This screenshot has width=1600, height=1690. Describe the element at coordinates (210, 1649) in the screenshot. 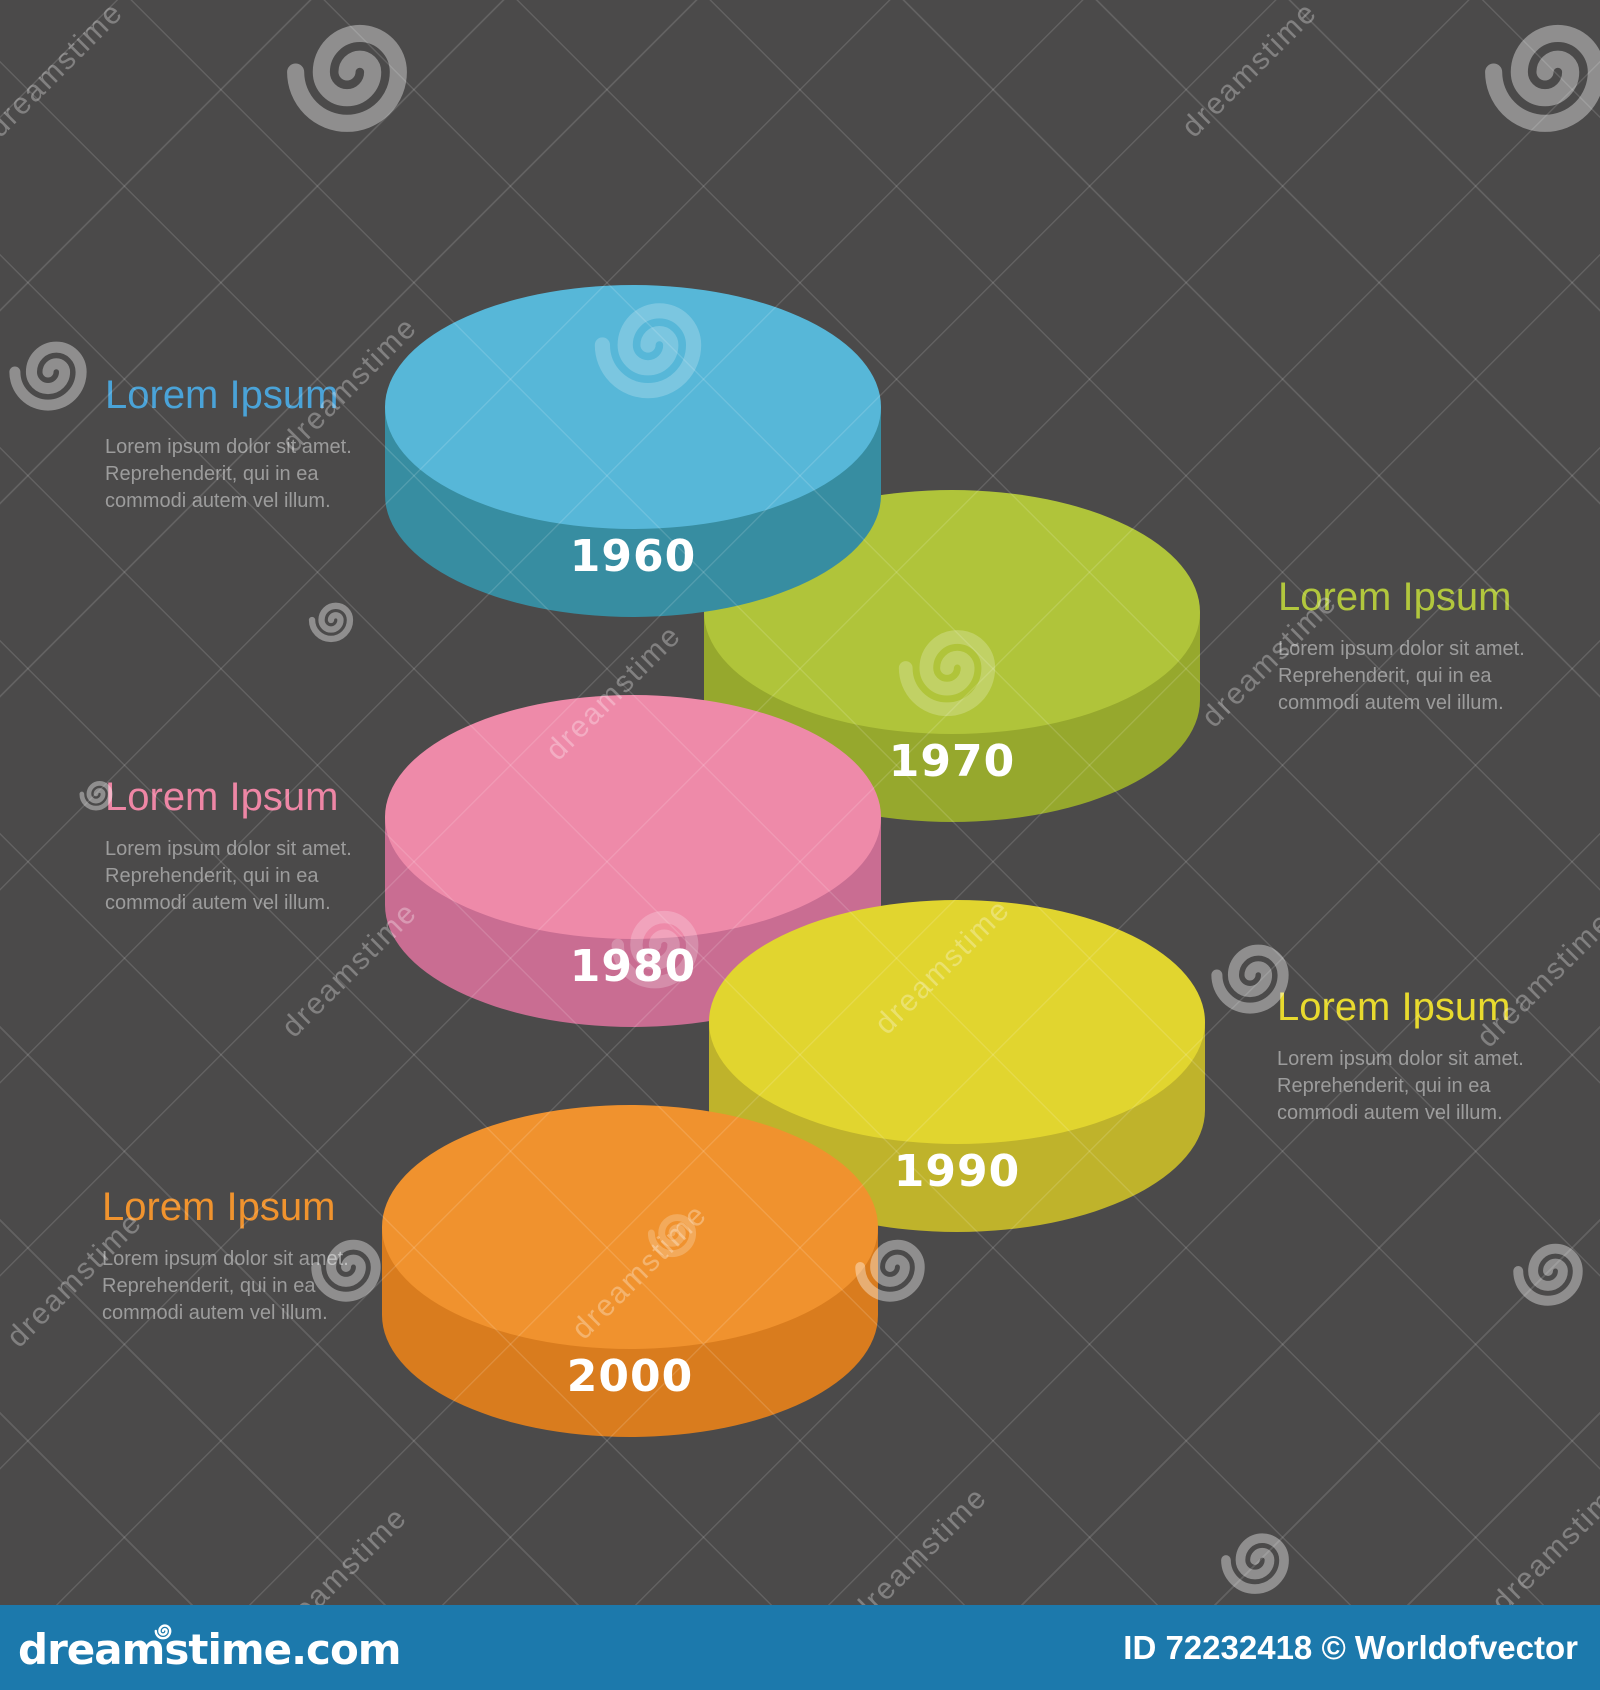

I see `dreamstime-logo: dreamstime.com` at that location.